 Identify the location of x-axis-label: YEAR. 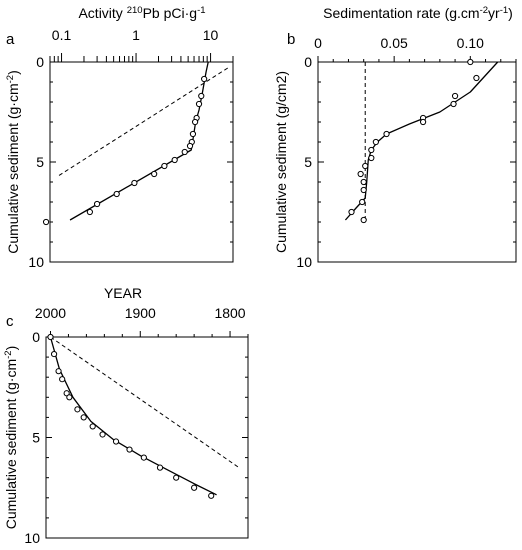
(123, 293).